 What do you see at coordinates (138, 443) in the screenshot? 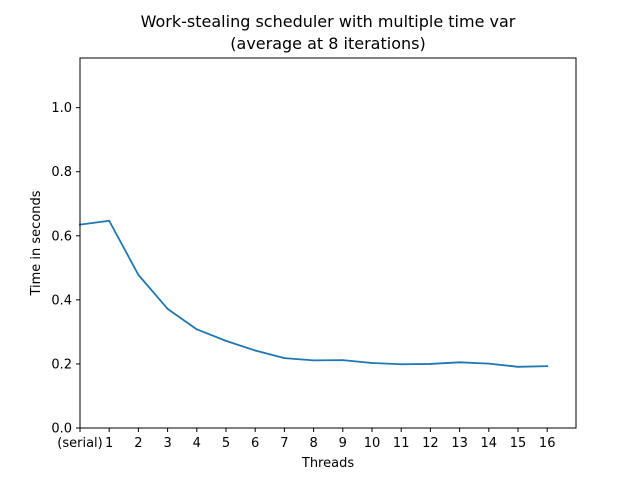
I see `x-tick-label: 2` at bounding box center [138, 443].